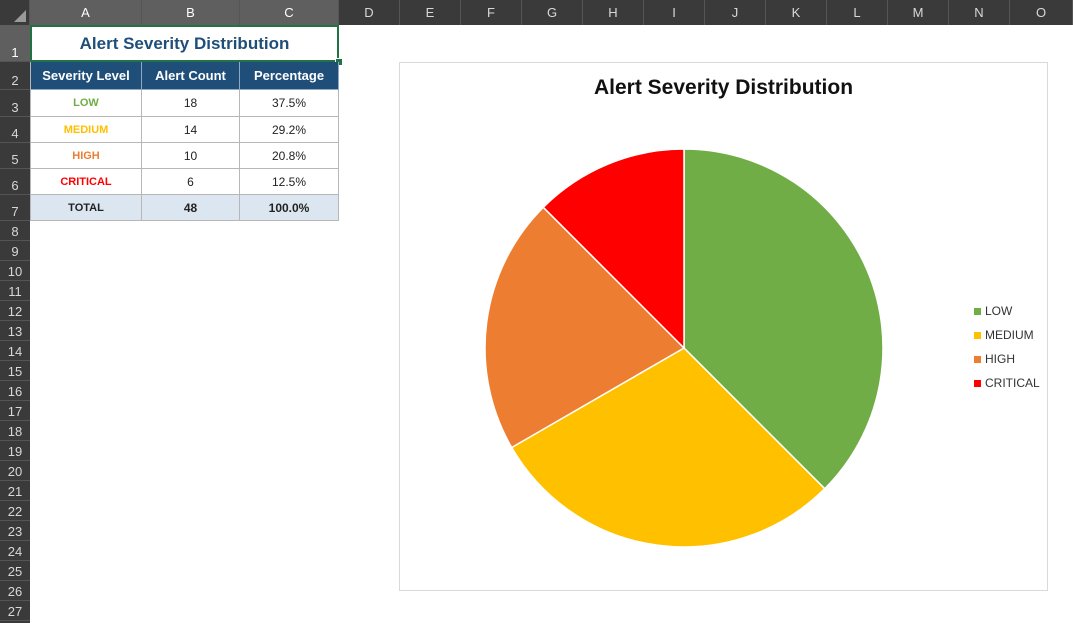 Image resolution: width=1073 pixels, height=623 pixels. Describe the element at coordinates (369, 12) in the screenshot. I see `column-header-d: D` at that location.